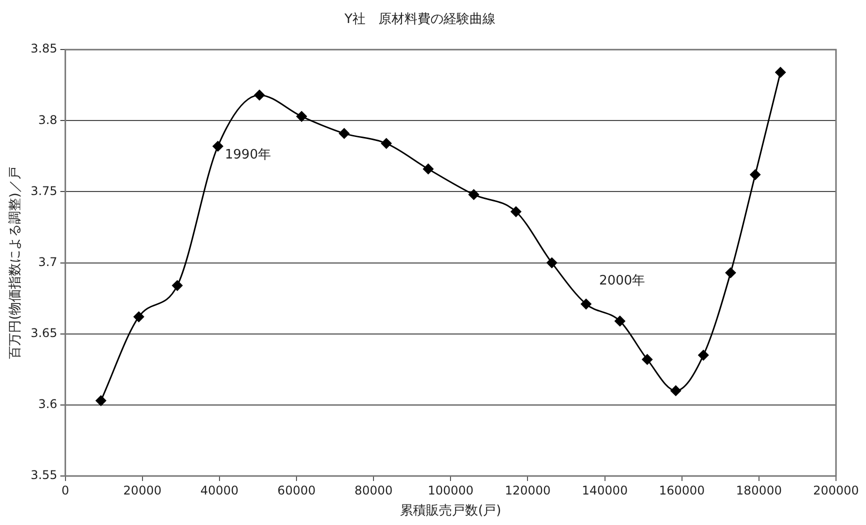 This screenshot has width=866, height=525. Describe the element at coordinates (527, 490) in the screenshot. I see `x-tick-label: 120000` at that location.